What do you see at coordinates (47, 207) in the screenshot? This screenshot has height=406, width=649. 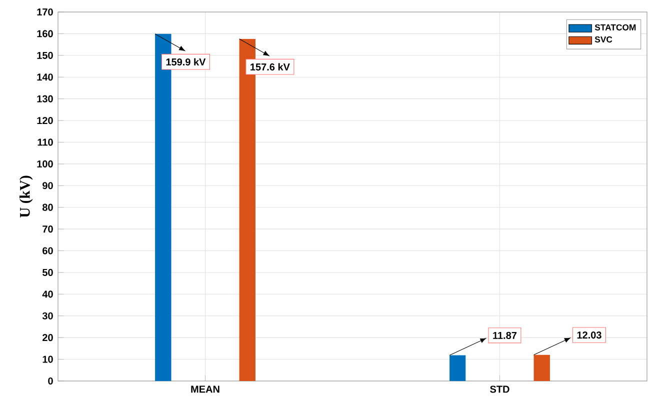 I see `y-tick-label: 80` at bounding box center [47, 207].